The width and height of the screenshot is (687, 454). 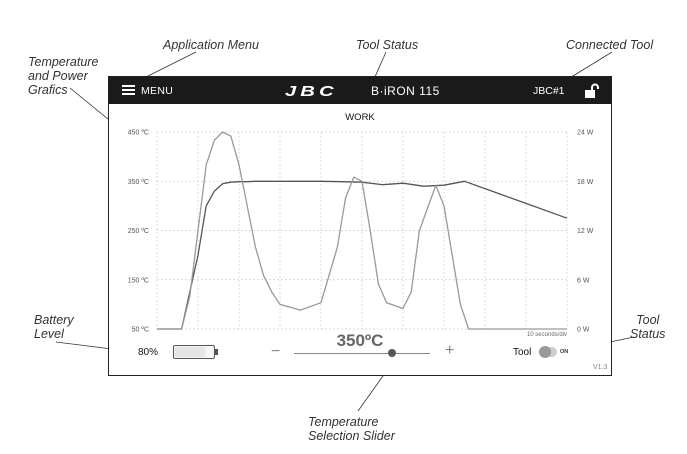 I want to click on unlocked-padlock-icon, so click(x=591, y=91).